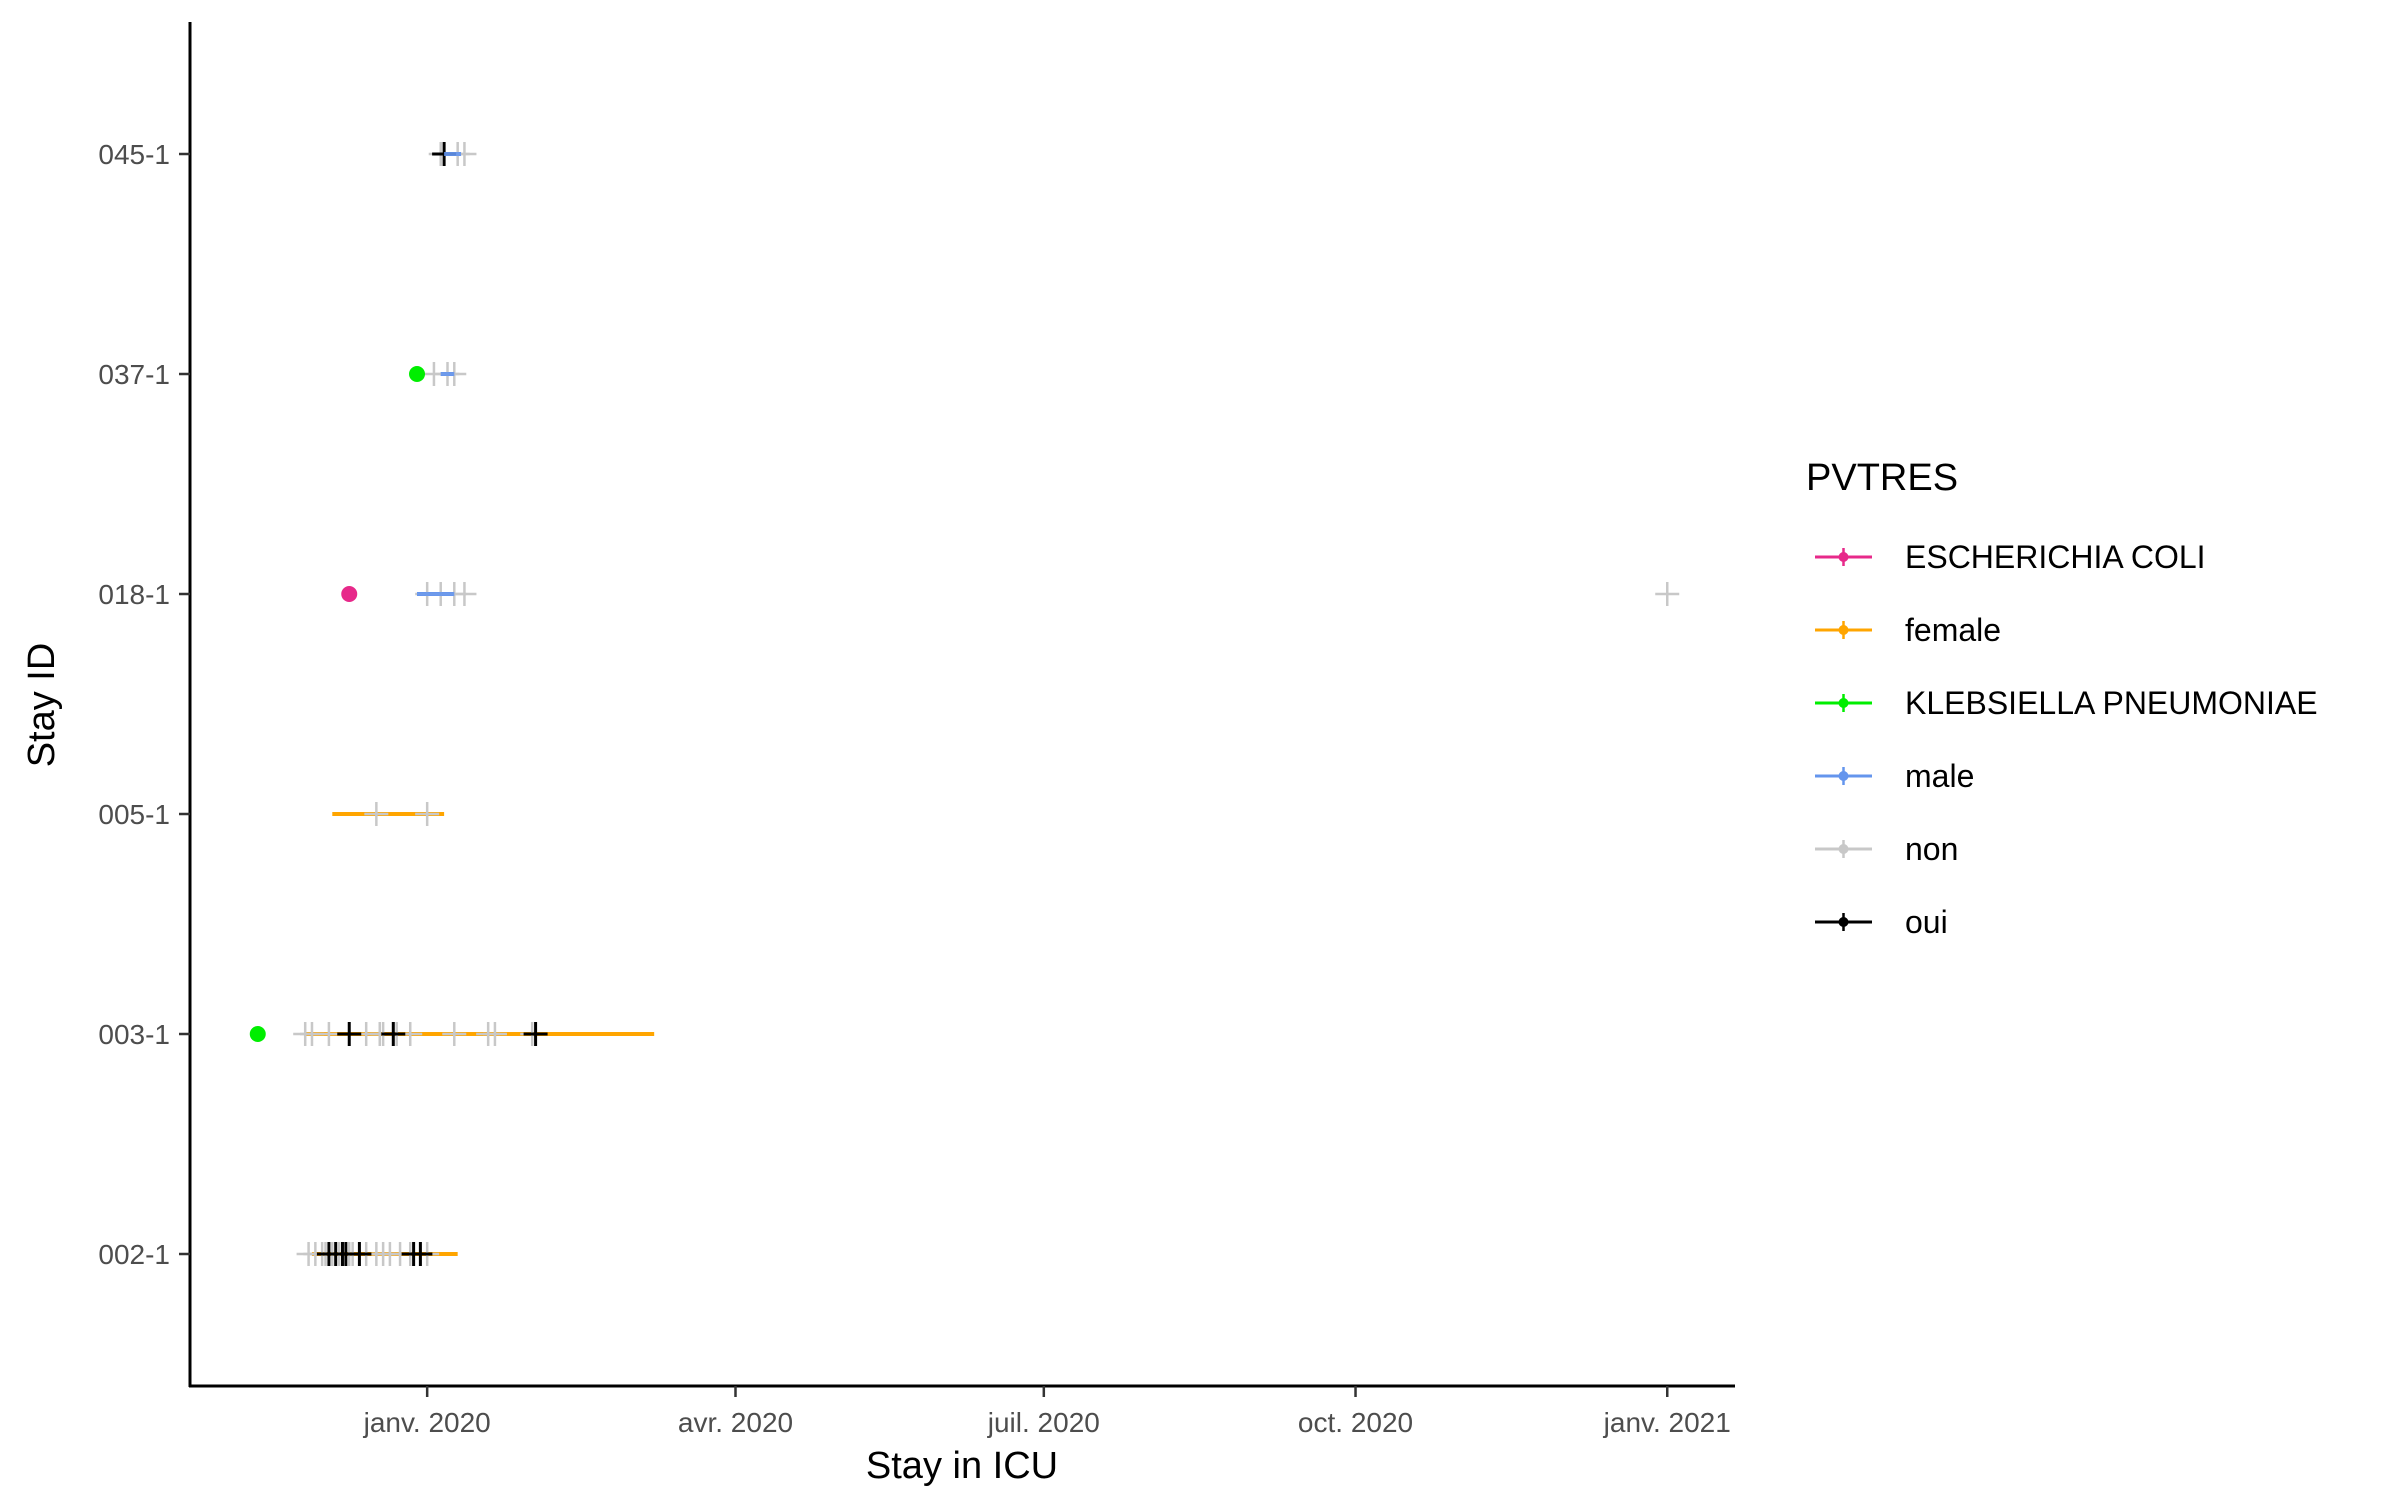  What do you see at coordinates (42, 705) in the screenshot?
I see `y-axis-title: Stay ID` at bounding box center [42, 705].